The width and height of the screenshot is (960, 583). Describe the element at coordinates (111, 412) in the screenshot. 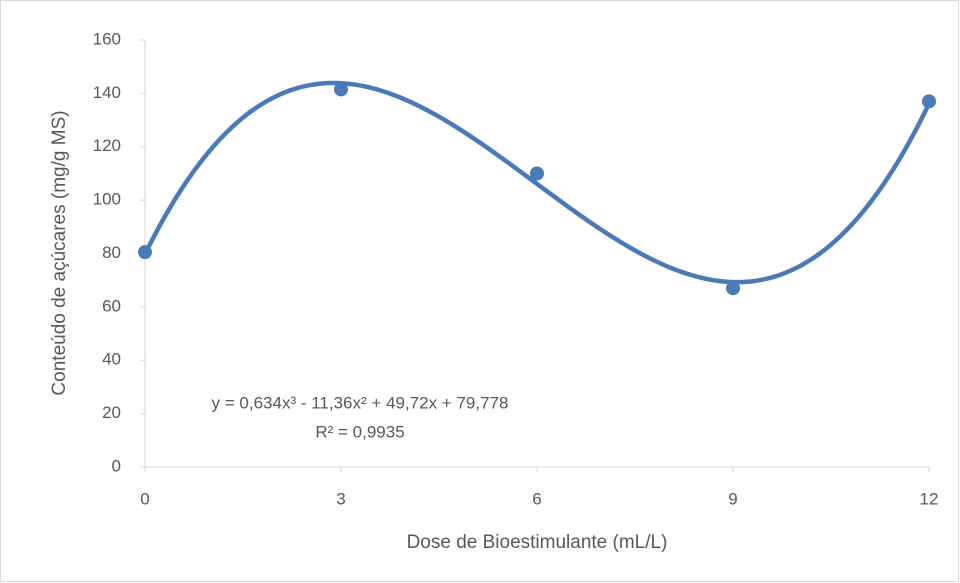

I see `y-tick-label: 20` at that location.